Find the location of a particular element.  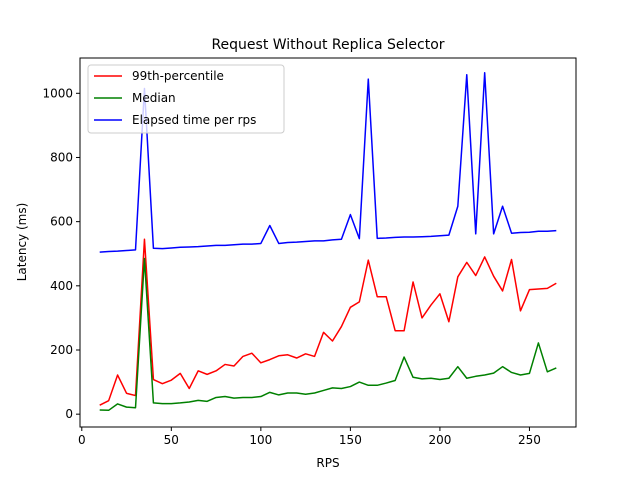

y-tick-label: 400 is located at coordinates (61, 286).